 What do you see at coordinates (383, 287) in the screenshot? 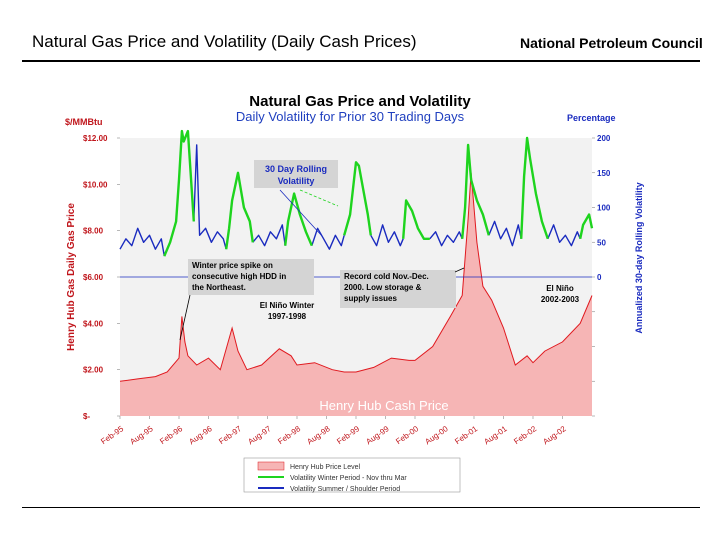
I see `annotation-record-cold: 2000. Low storage &` at bounding box center [383, 287].